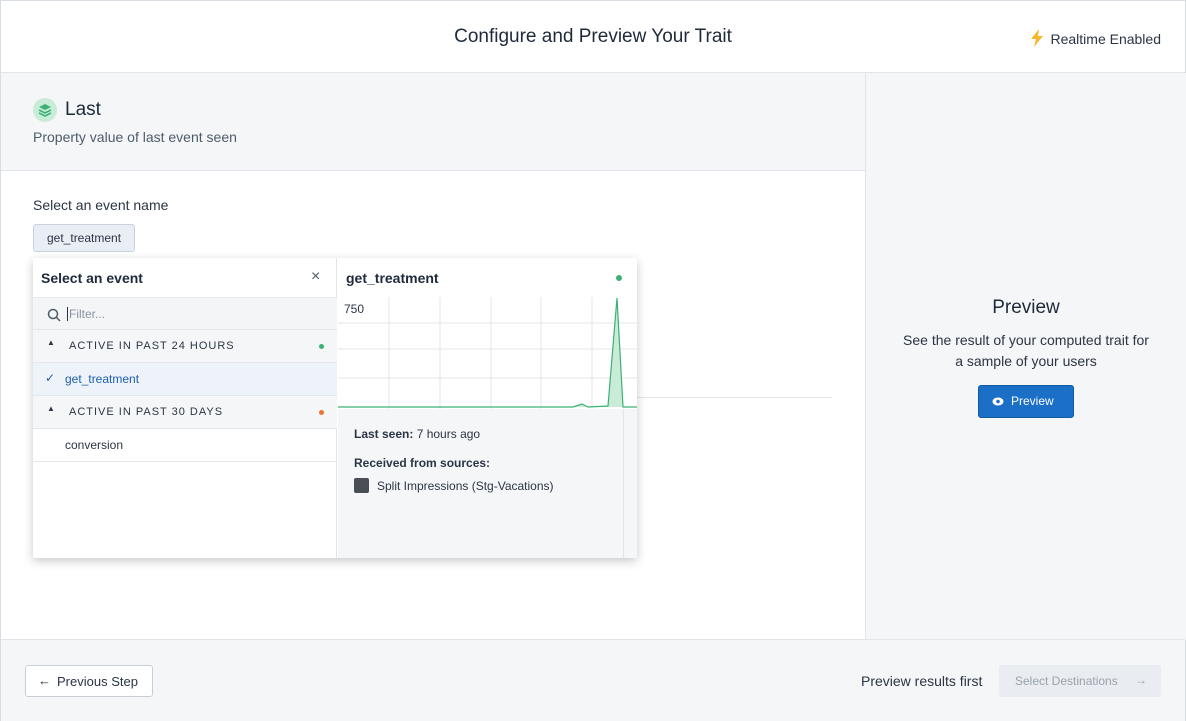  I want to click on volume-chart, so click(487, 353).